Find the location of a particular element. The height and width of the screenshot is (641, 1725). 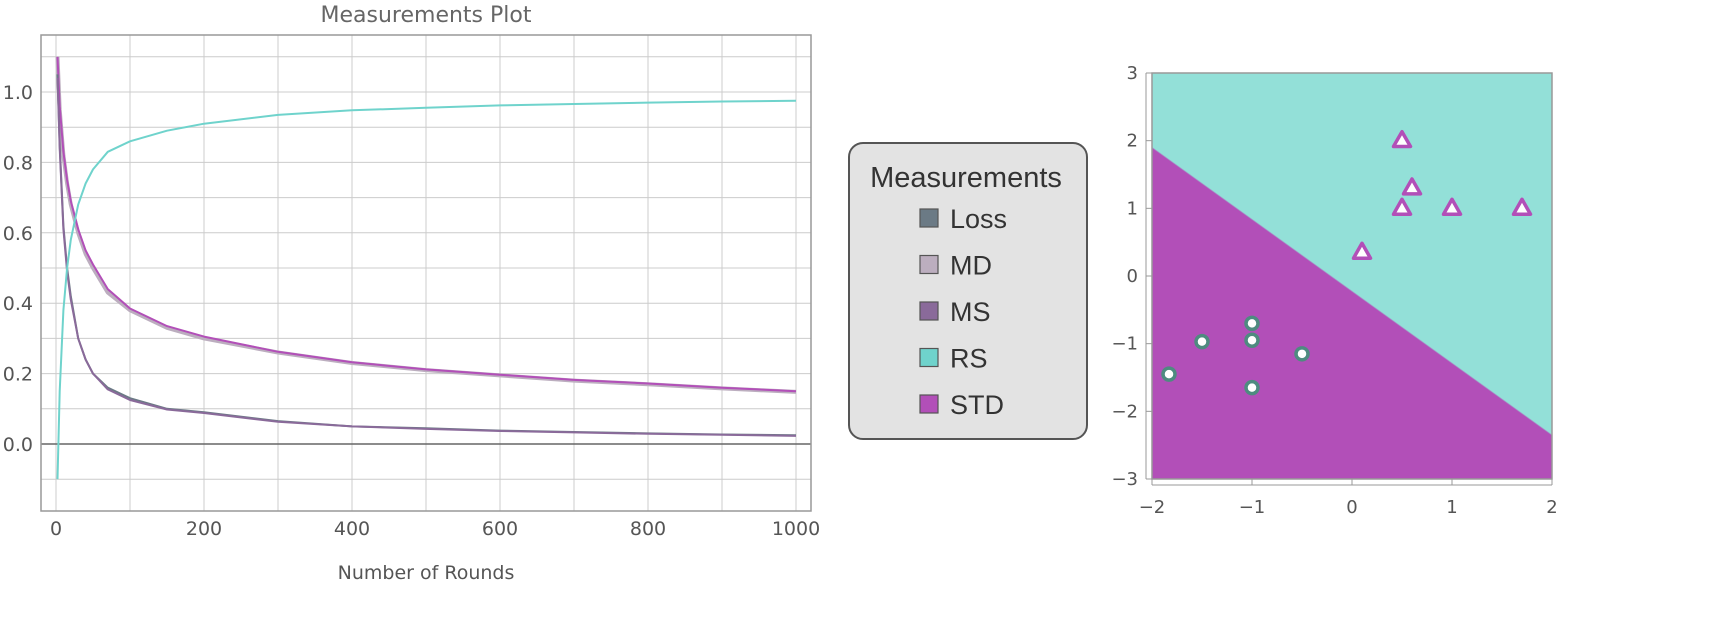

legend-label-loss: Loss is located at coordinates (978, 219).